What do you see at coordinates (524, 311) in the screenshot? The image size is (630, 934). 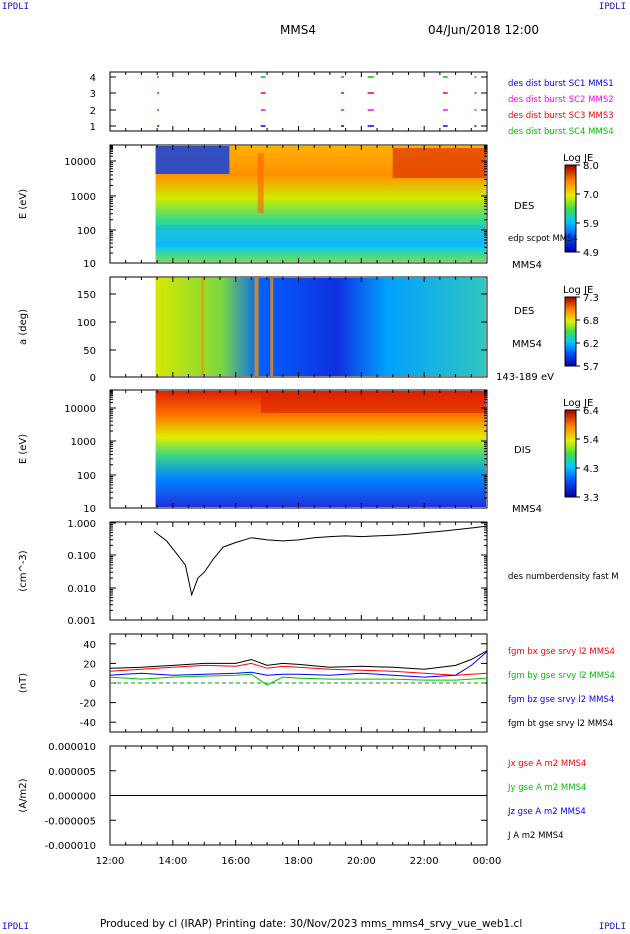 I see `des-pitch-side-1: DES` at bounding box center [524, 311].